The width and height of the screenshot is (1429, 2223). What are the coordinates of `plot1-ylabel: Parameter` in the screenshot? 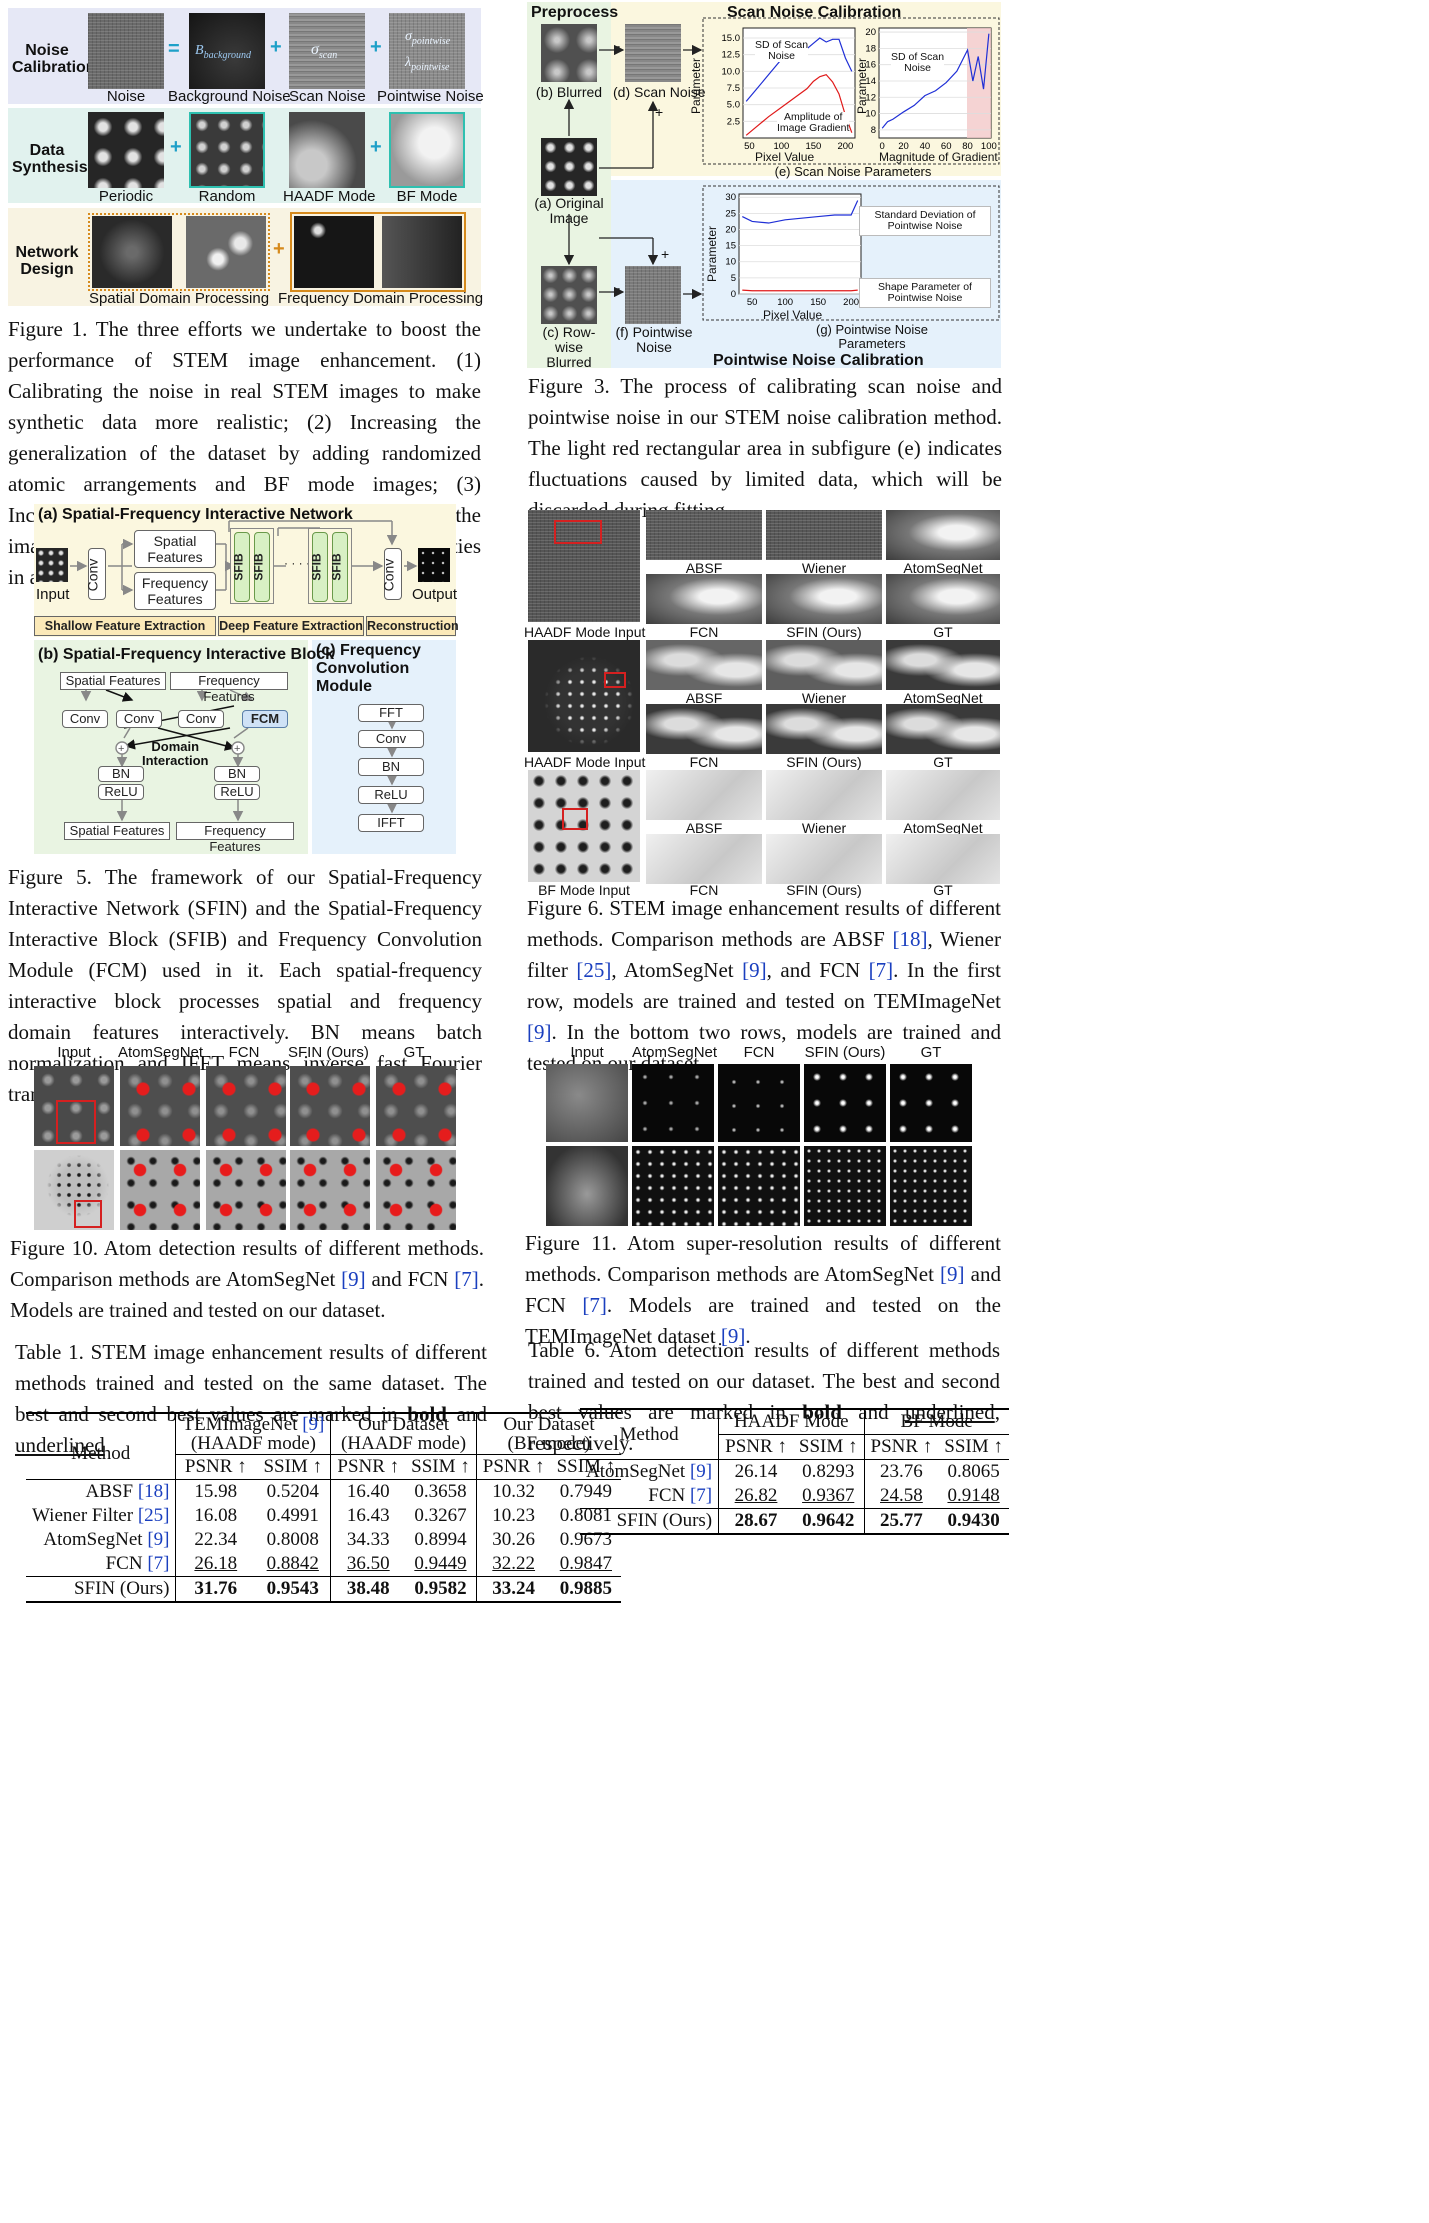 It's located at (696, 85).